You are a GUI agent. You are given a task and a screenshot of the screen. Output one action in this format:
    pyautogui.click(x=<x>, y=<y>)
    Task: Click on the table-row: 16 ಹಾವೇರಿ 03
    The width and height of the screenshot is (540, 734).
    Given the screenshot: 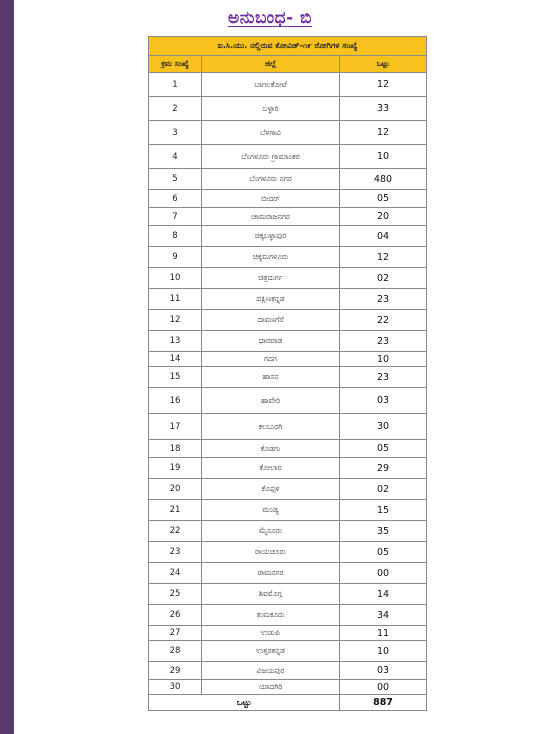 What is the action you would take?
    pyautogui.click(x=287, y=400)
    